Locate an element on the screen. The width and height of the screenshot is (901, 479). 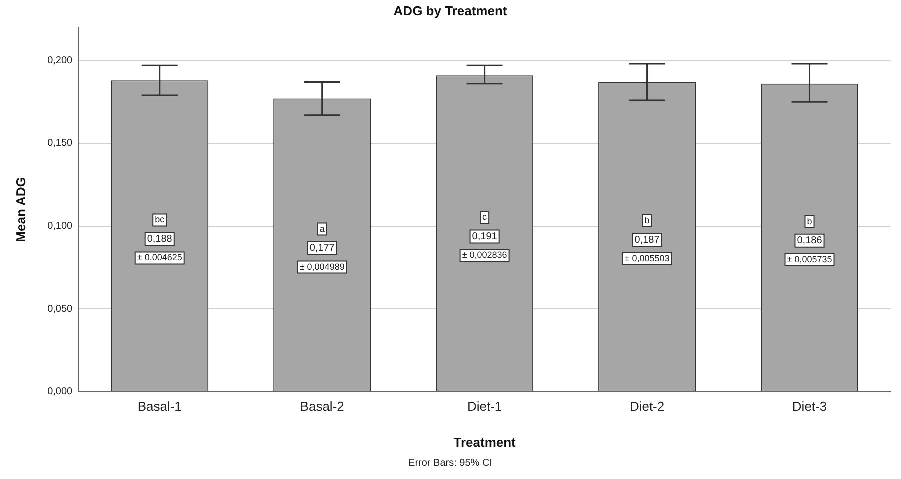
x-tick-label: Diet-1 is located at coordinates (484, 406).